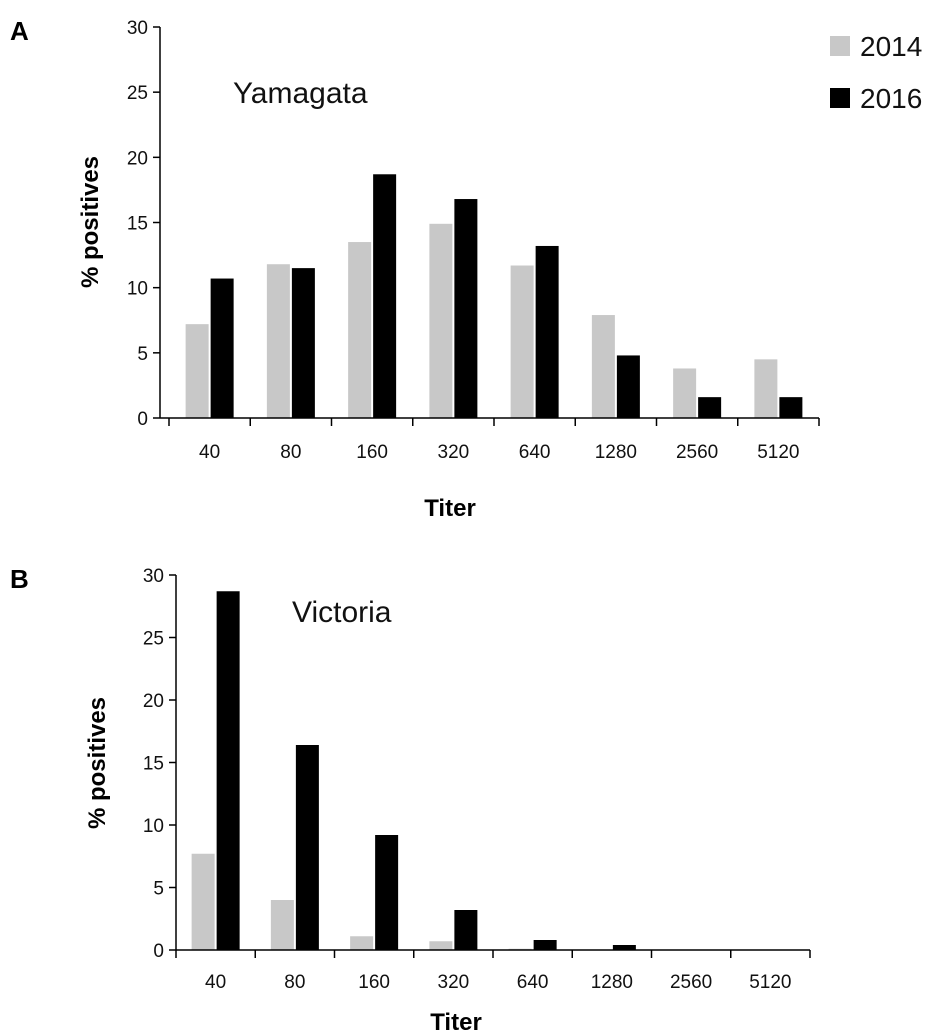  What do you see at coordinates (456, 1022) in the screenshot?
I see `panel-b-x-axis-title: Titer` at bounding box center [456, 1022].